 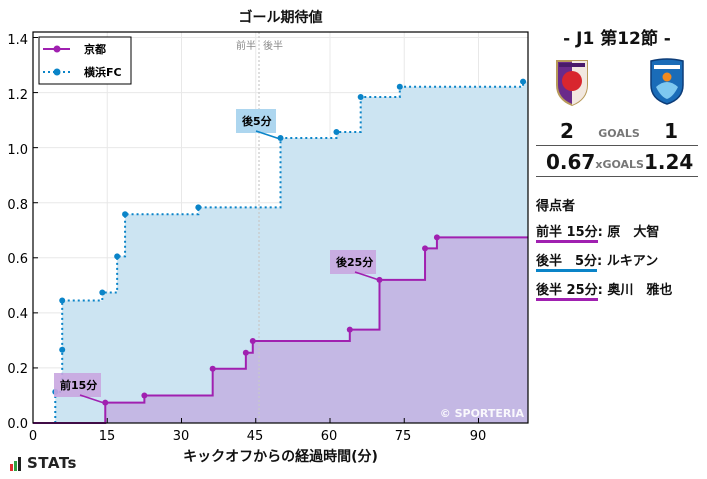 I want to click on stats-logo: STATs, so click(x=43, y=463).